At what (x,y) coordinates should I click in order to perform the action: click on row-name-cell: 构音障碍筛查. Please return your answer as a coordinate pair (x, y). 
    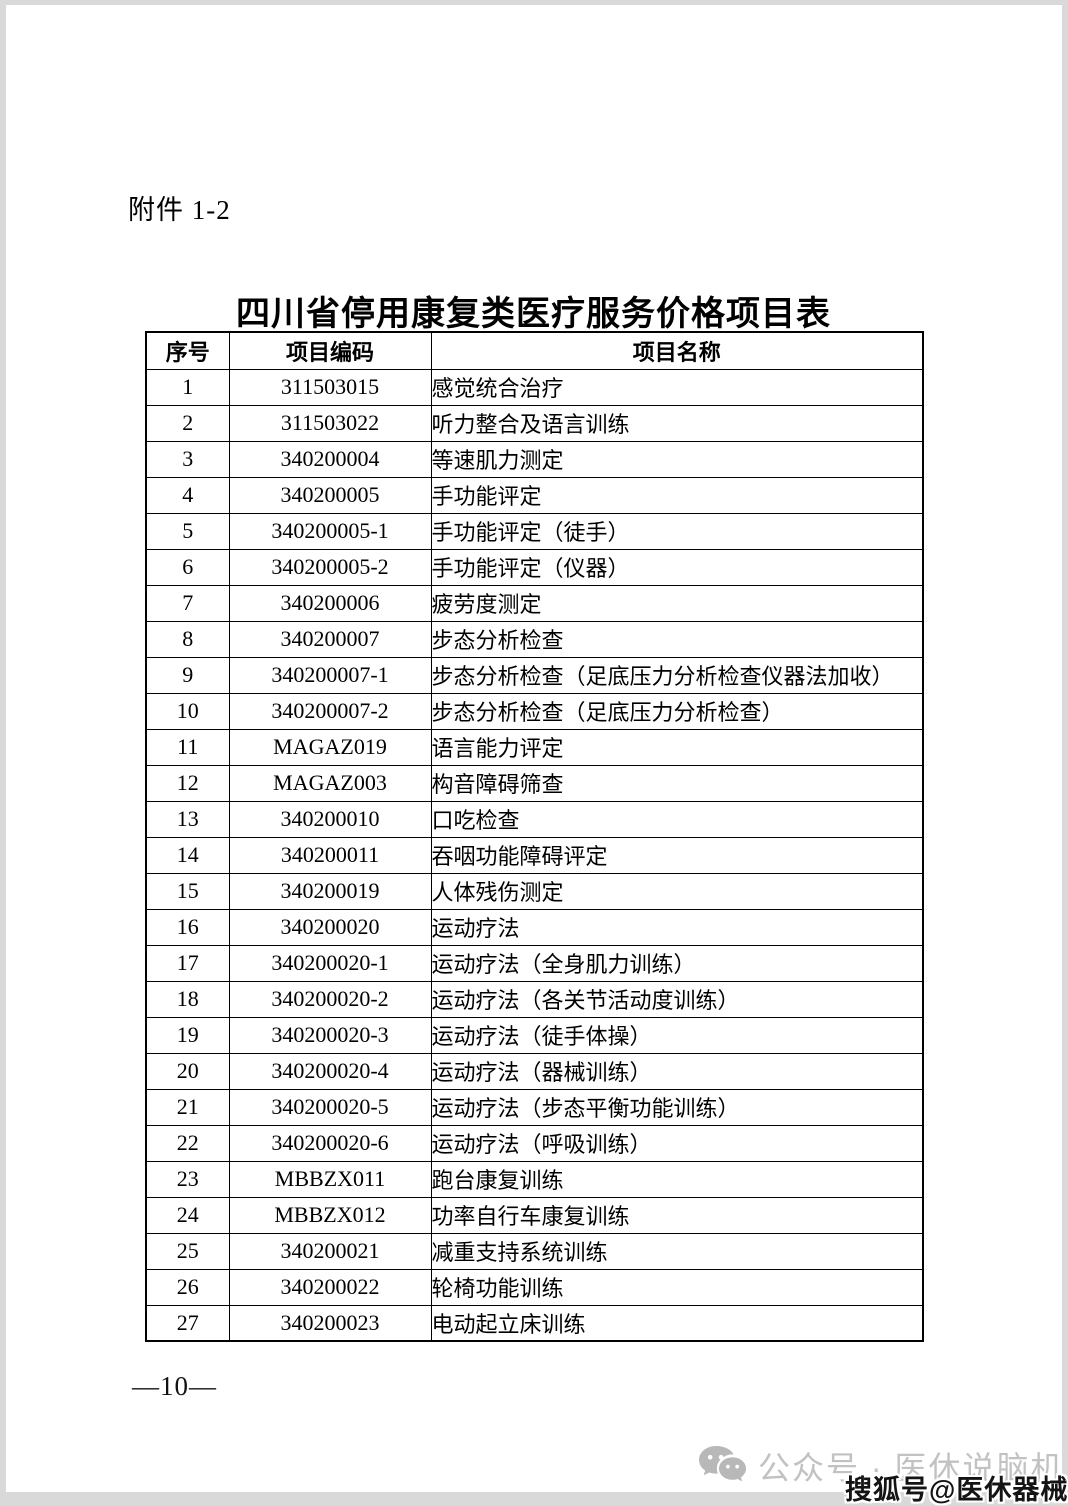
    Looking at the image, I should click on (677, 783).